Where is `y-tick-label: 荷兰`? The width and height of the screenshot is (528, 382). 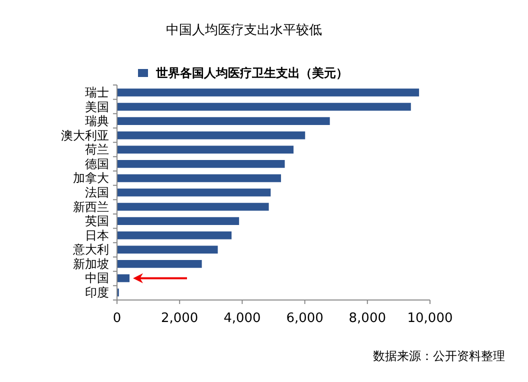 y-tick-label: 荷兰 is located at coordinates (97, 149).